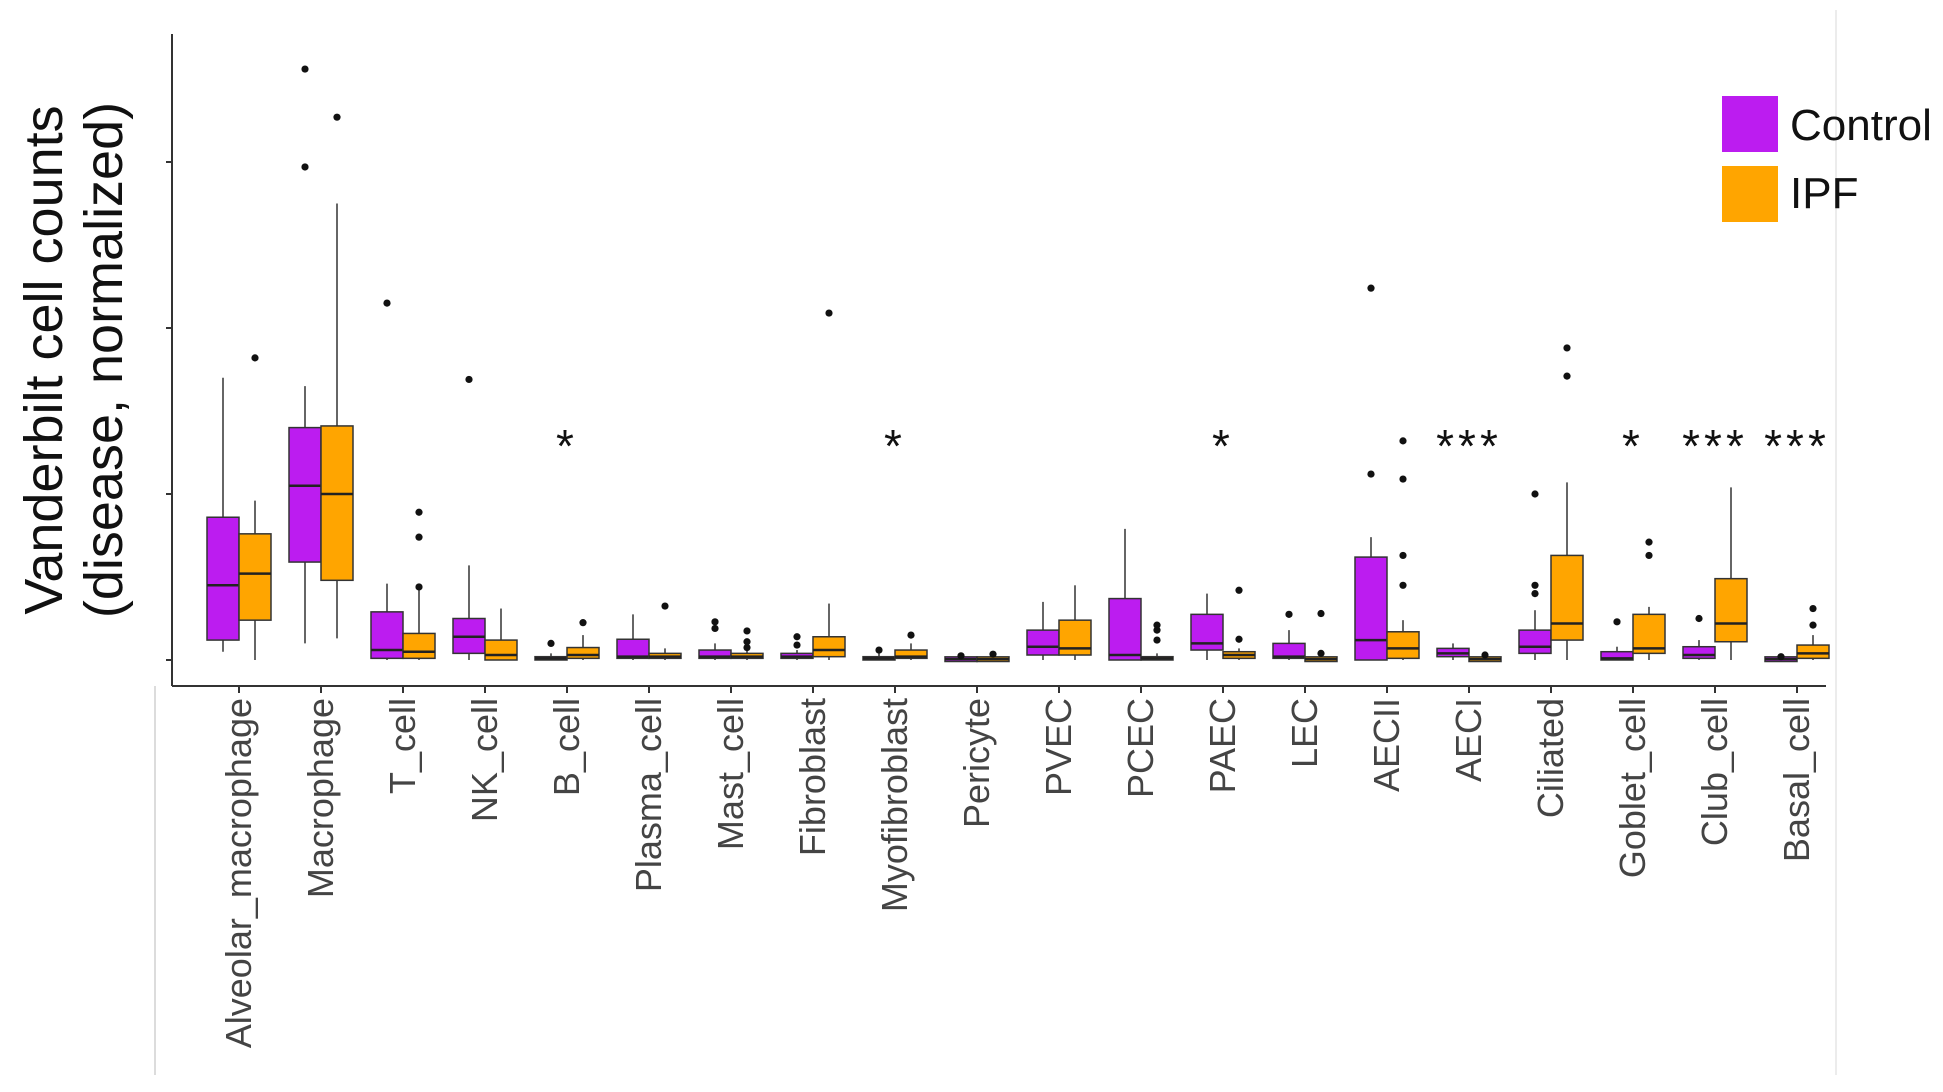 Image resolution: width=1943 pixels, height=1092 pixels. What do you see at coordinates (501, 650) in the screenshot?
I see `box-ipf-nk-cell-box` at bounding box center [501, 650].